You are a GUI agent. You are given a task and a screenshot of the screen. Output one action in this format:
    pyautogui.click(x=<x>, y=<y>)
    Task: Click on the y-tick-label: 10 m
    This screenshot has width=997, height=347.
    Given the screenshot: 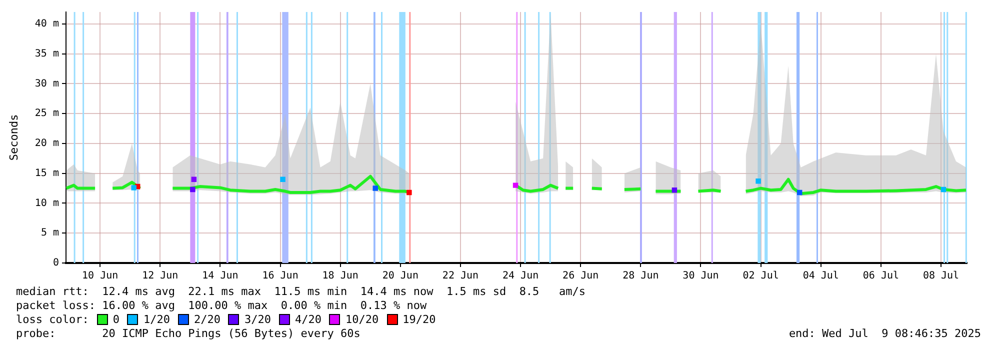 What is the action you would take?
    pyautogui.click(x=46, y=203)
    